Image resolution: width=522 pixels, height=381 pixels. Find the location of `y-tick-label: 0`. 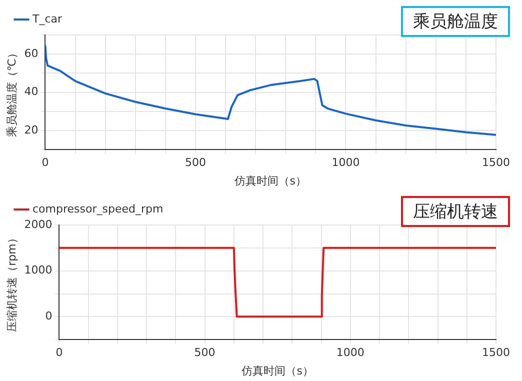

y-tick-label: 0 is located at coordinates (48, 316).